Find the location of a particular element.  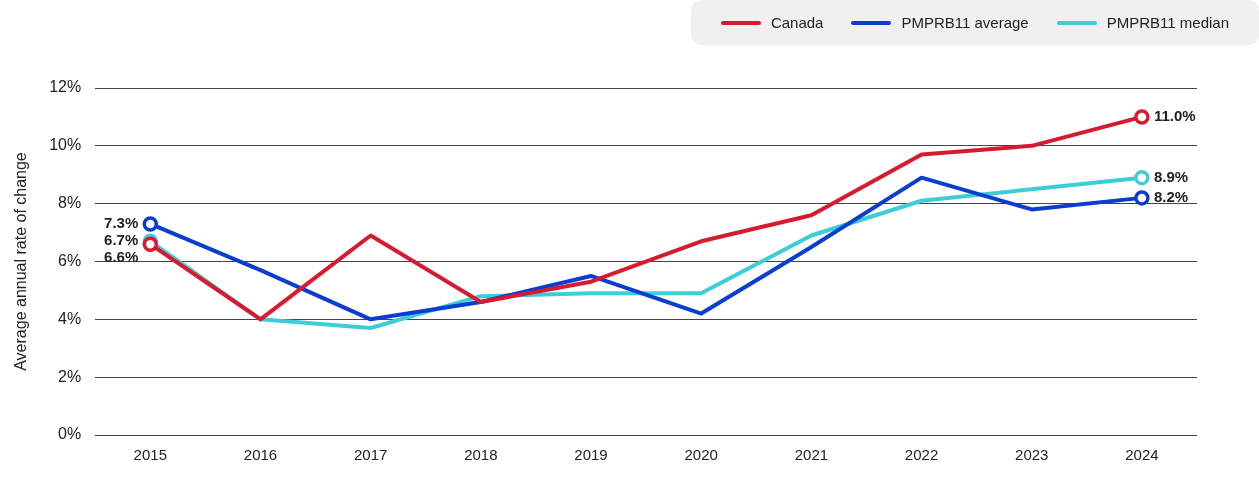

x-tick-label: 2016 is located at coordinates (260, 455).